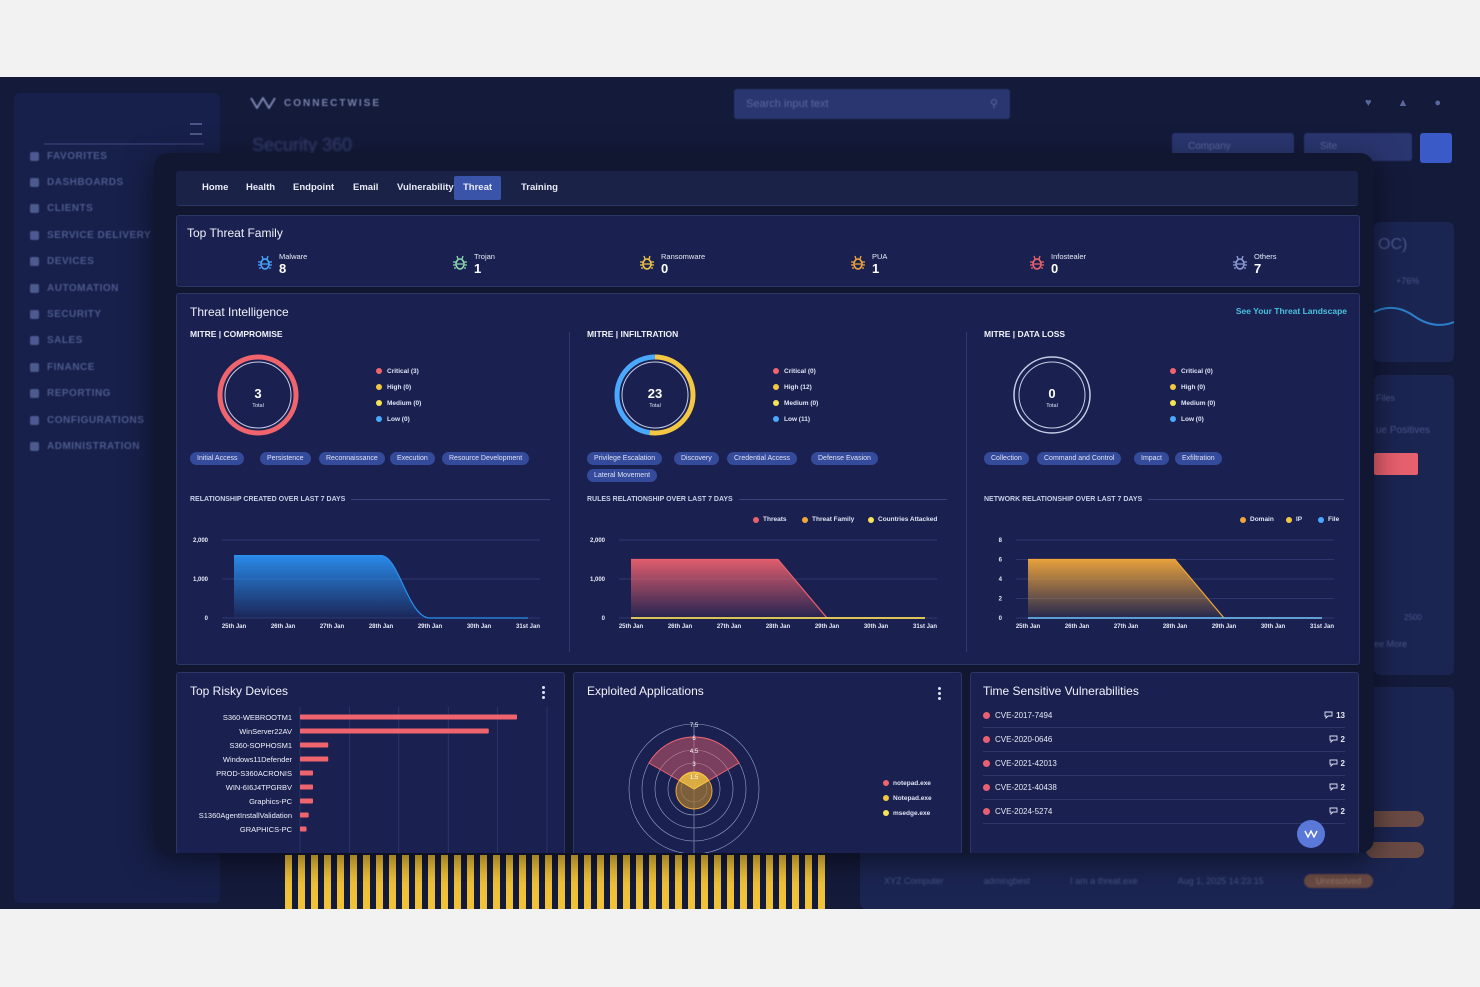 This screenshot has width=1480, height=987. I want to click on y-tick-label: 8, so click(1001, 541).